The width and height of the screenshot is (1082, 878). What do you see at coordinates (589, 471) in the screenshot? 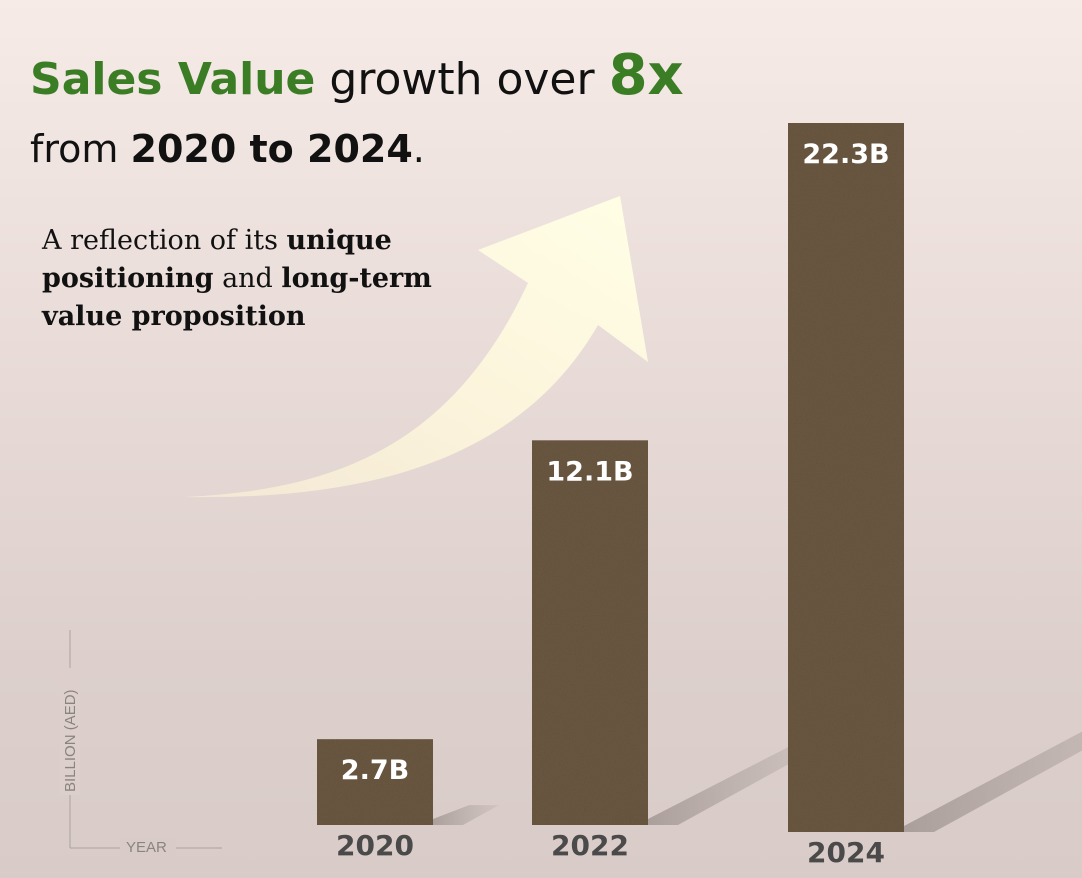
I see `data-label-2022: 12.1B` at bounding box center [589, 471].